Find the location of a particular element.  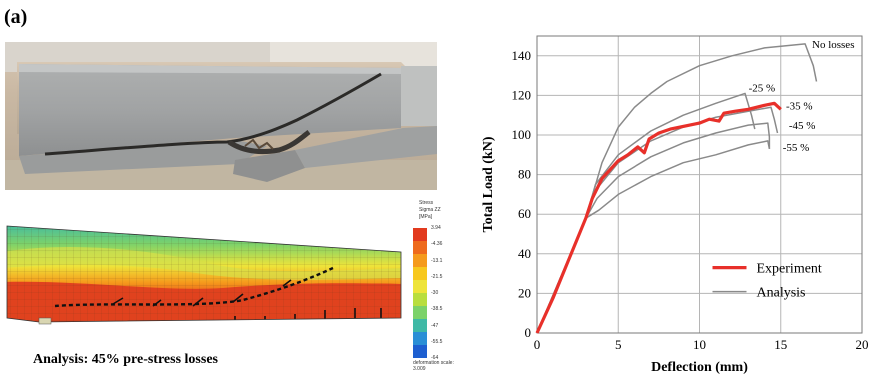

legend-footer-line: 3.009 is located at coordinates (419, 369).